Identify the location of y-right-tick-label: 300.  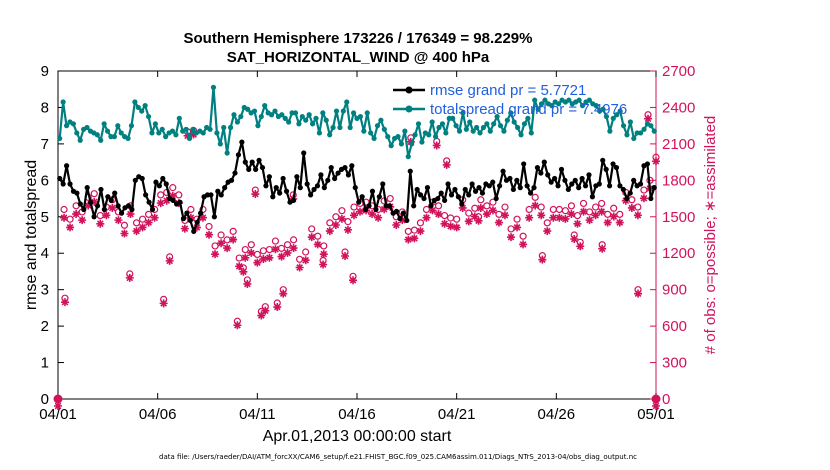
(674, 363).